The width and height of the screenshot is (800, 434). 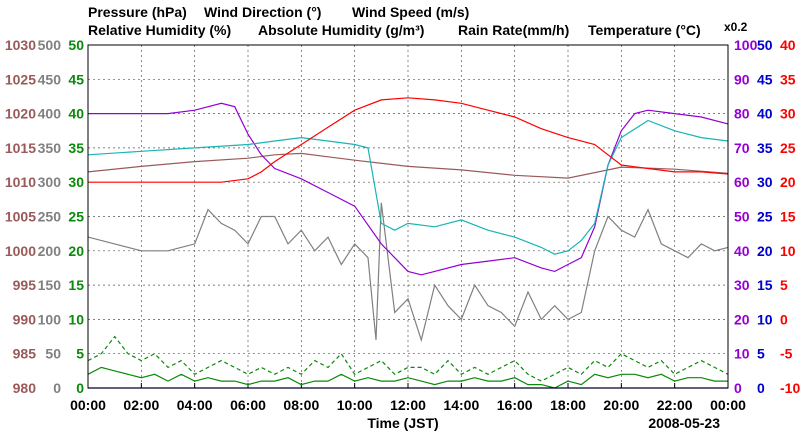 I want to click on tick-label-wind-speed: 35, so click(x=76, y=148).